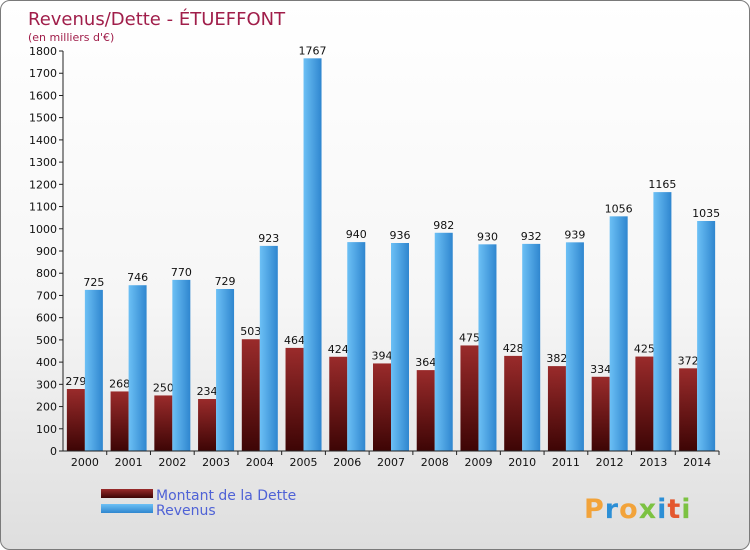  What do you see at coordinates (706, 213) in the screenshot?
I see `value-label-revenus: 1035` at bounding box center [706, 213].